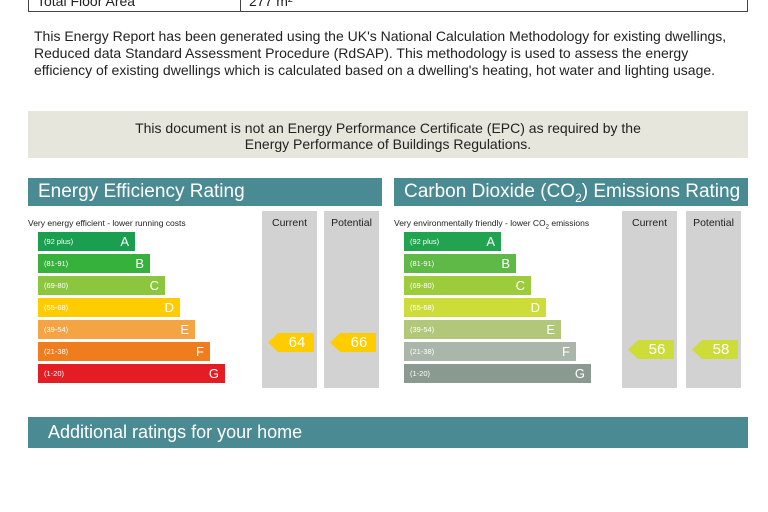 The image size is (768, 512). Describe the element at coordinates (289, 299) in the screenshot. I see `energy-current-column: Current 64` at that location.